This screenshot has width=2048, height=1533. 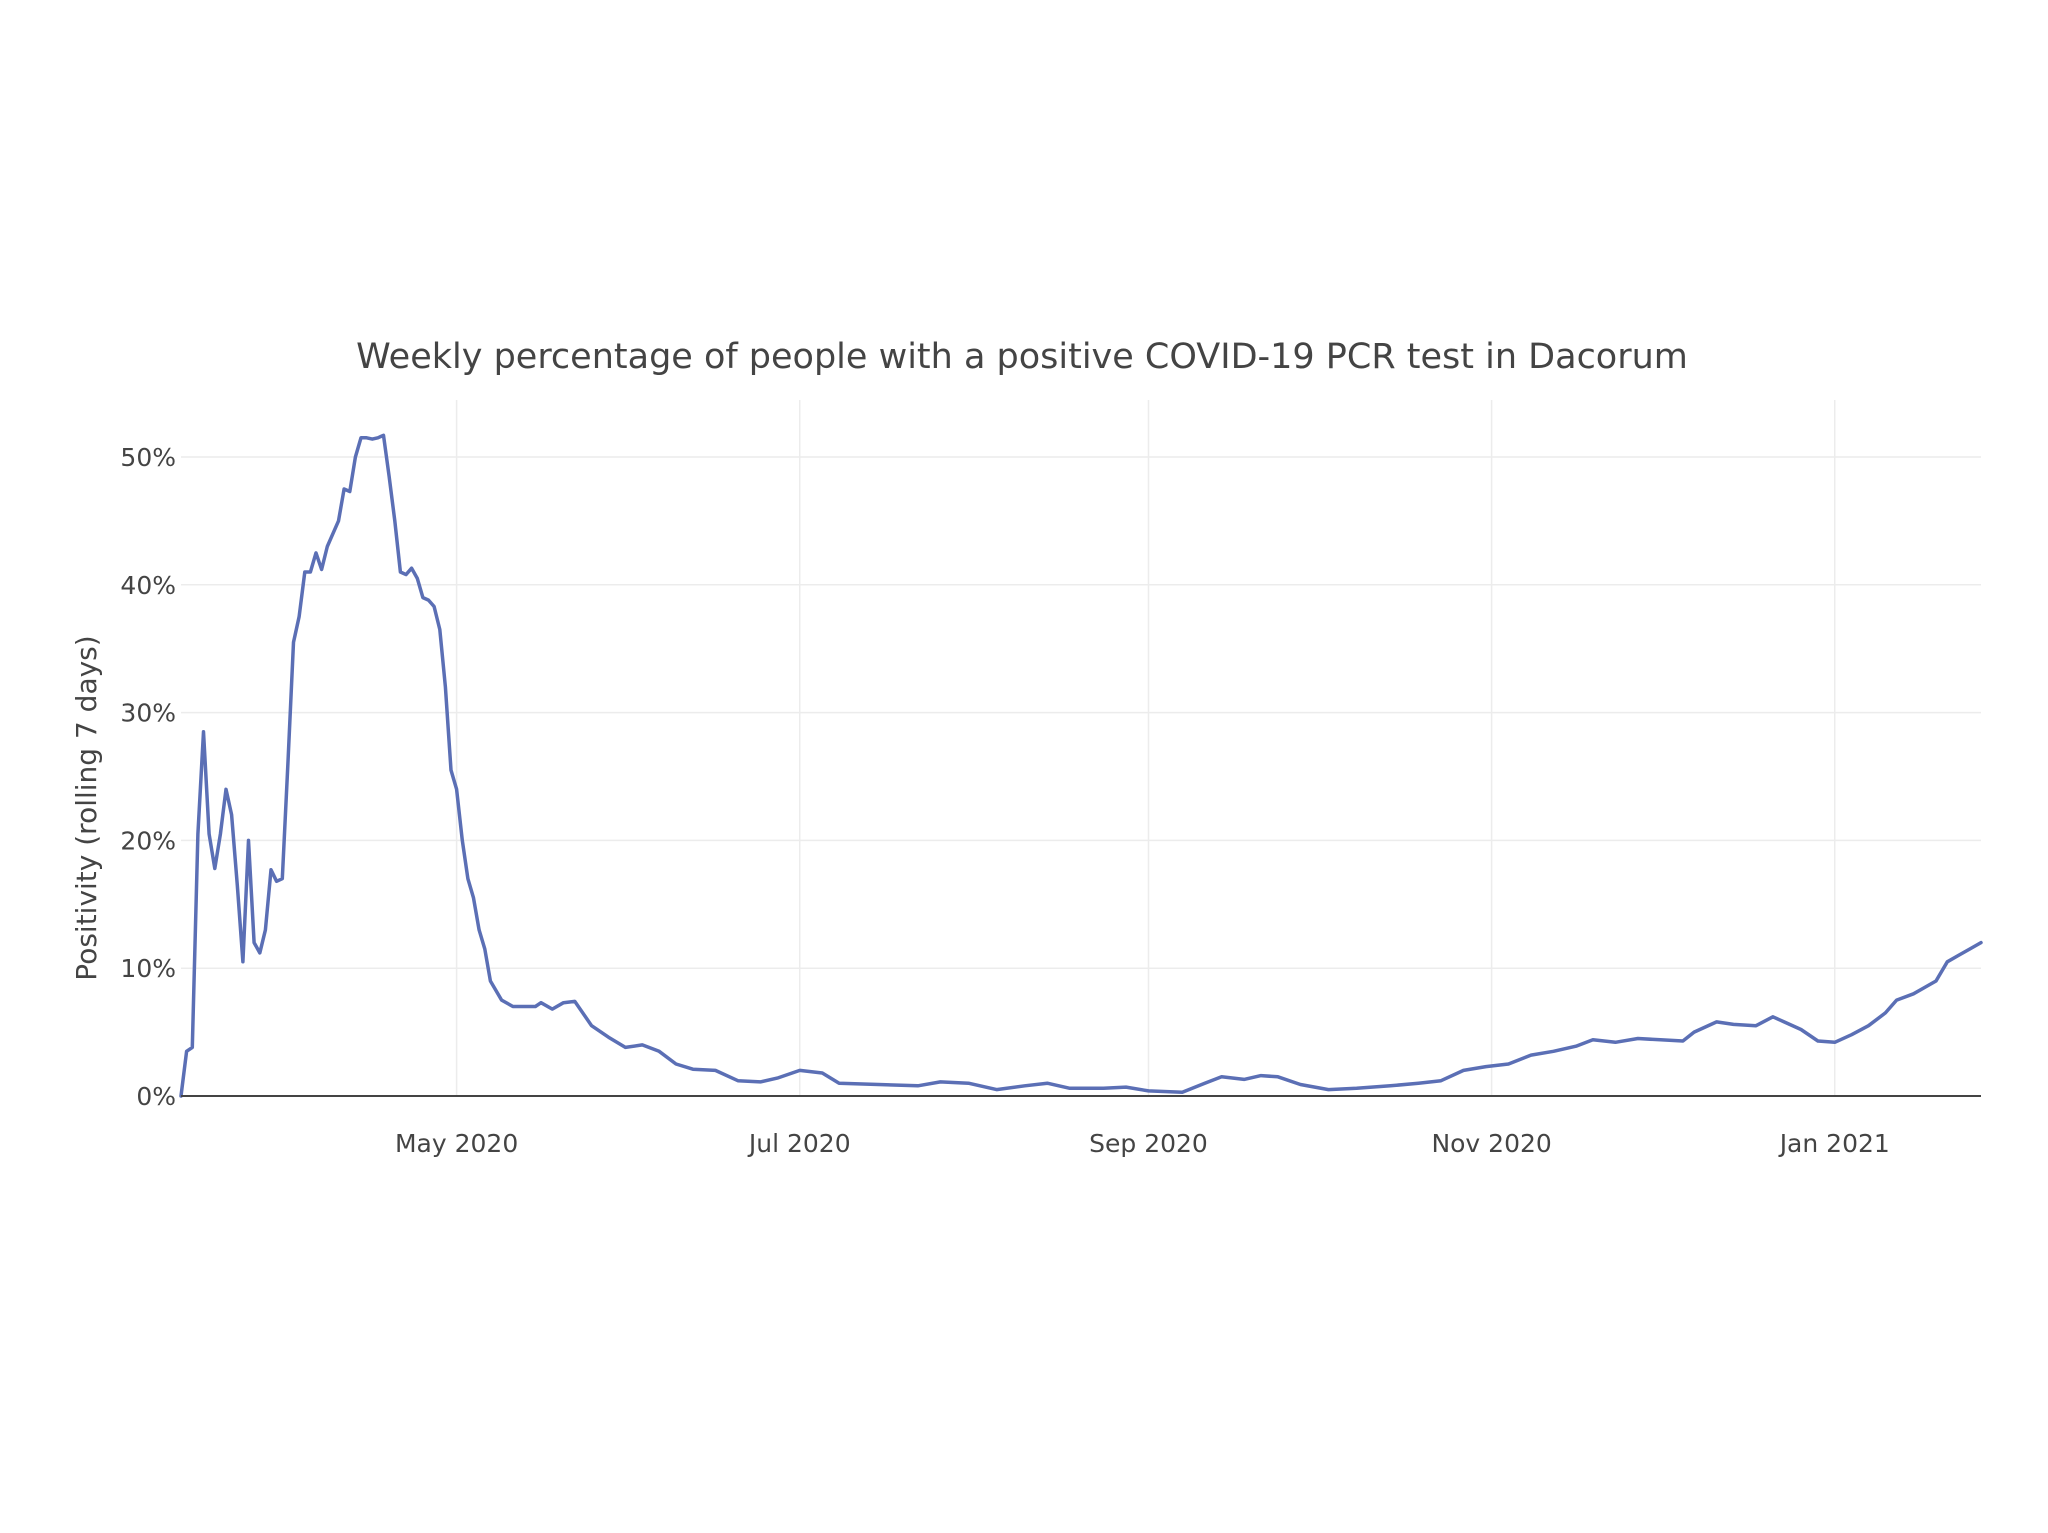 I want to click on x-tick-label: Jul 2020, so click(x=799, y=1143).